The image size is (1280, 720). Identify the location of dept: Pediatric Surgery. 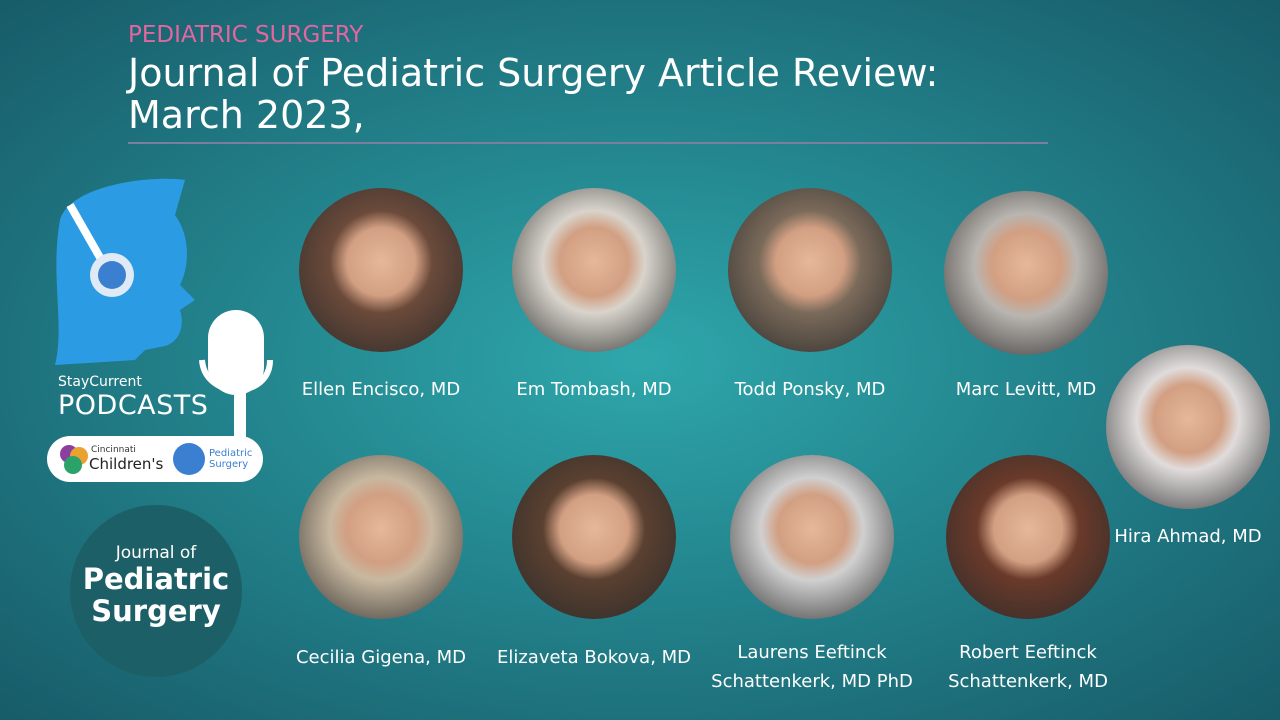
(230, 459).